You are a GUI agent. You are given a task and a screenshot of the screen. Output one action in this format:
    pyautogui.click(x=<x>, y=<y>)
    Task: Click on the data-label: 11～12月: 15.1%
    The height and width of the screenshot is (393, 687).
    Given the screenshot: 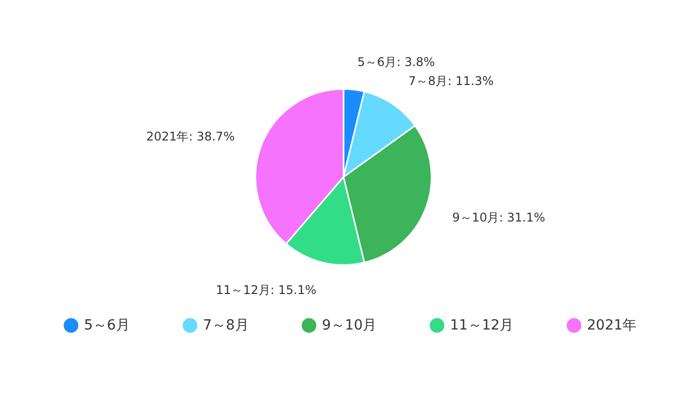 What is the action you would take?
    pyautogui.click(x=266, y=289)
    